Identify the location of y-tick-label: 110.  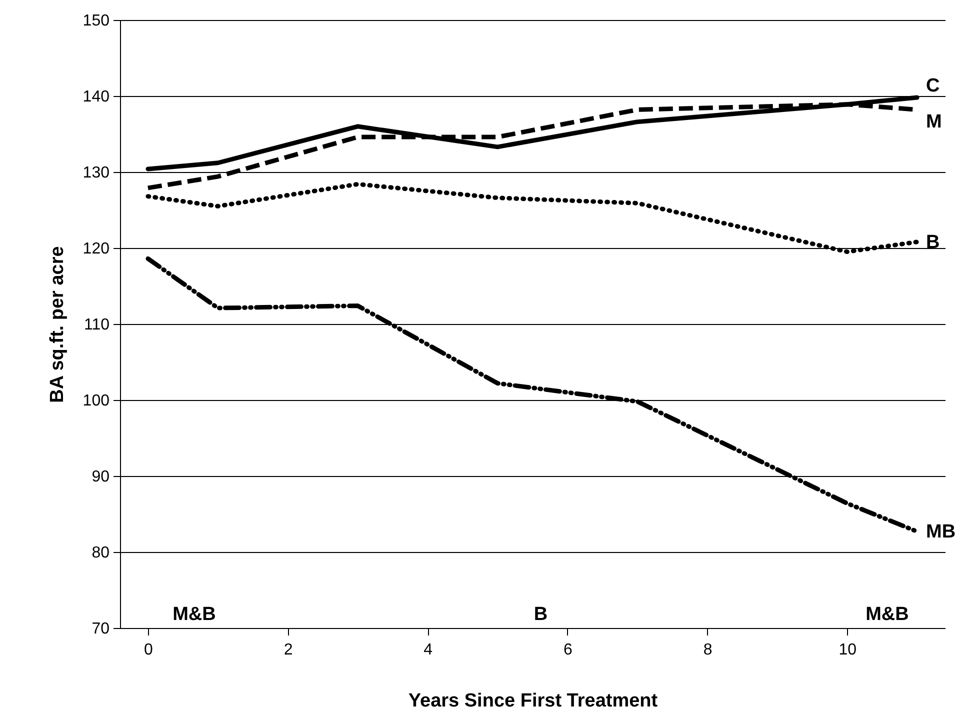
(97, 325).